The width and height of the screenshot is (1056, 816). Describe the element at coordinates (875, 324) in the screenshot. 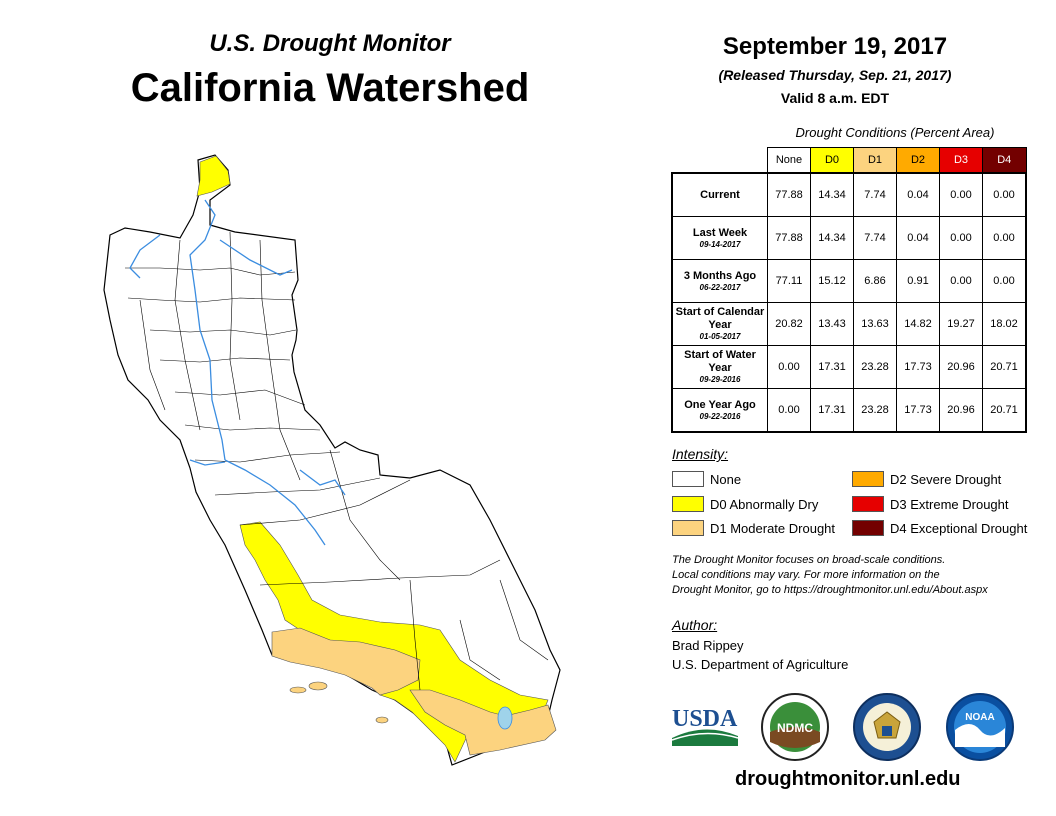

I see `table-cell: 13.63` at that location.